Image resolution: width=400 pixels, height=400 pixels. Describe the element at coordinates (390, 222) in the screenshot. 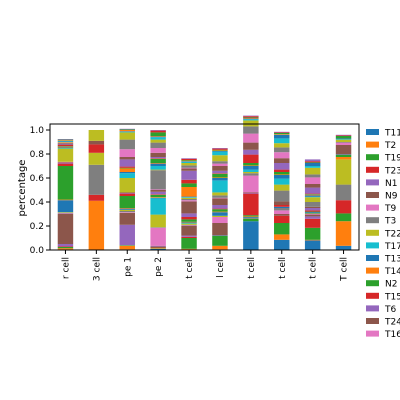

I see `legend-label: T3` at that location.